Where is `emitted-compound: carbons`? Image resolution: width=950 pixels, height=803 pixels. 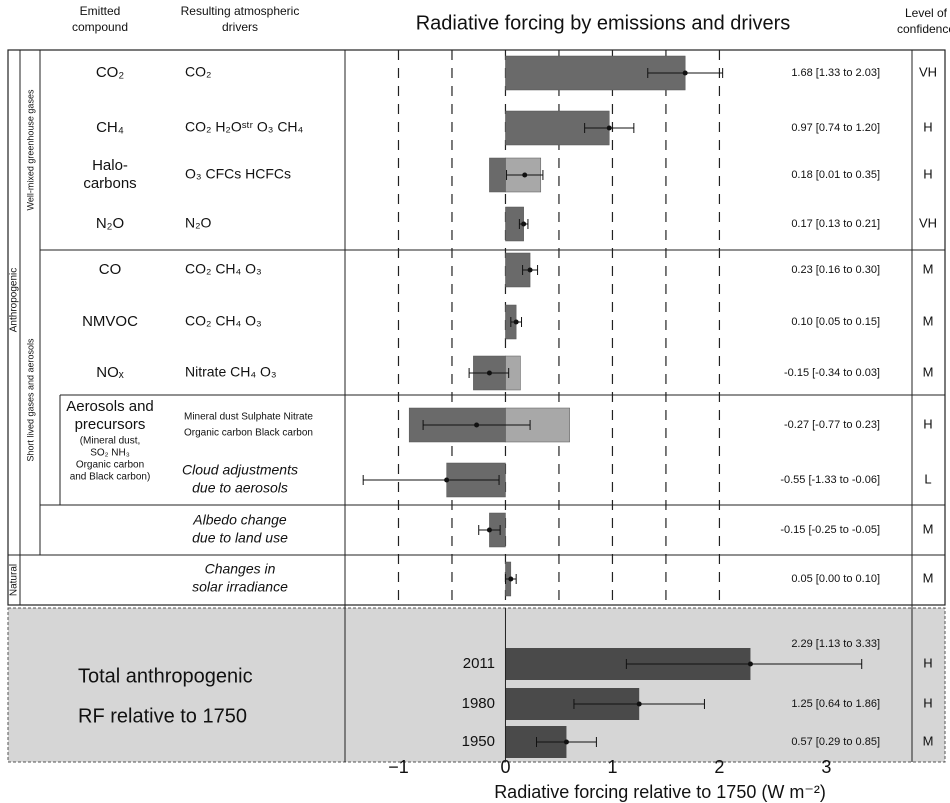 emitted-compound: carbons is located at coordinates (109, 183).